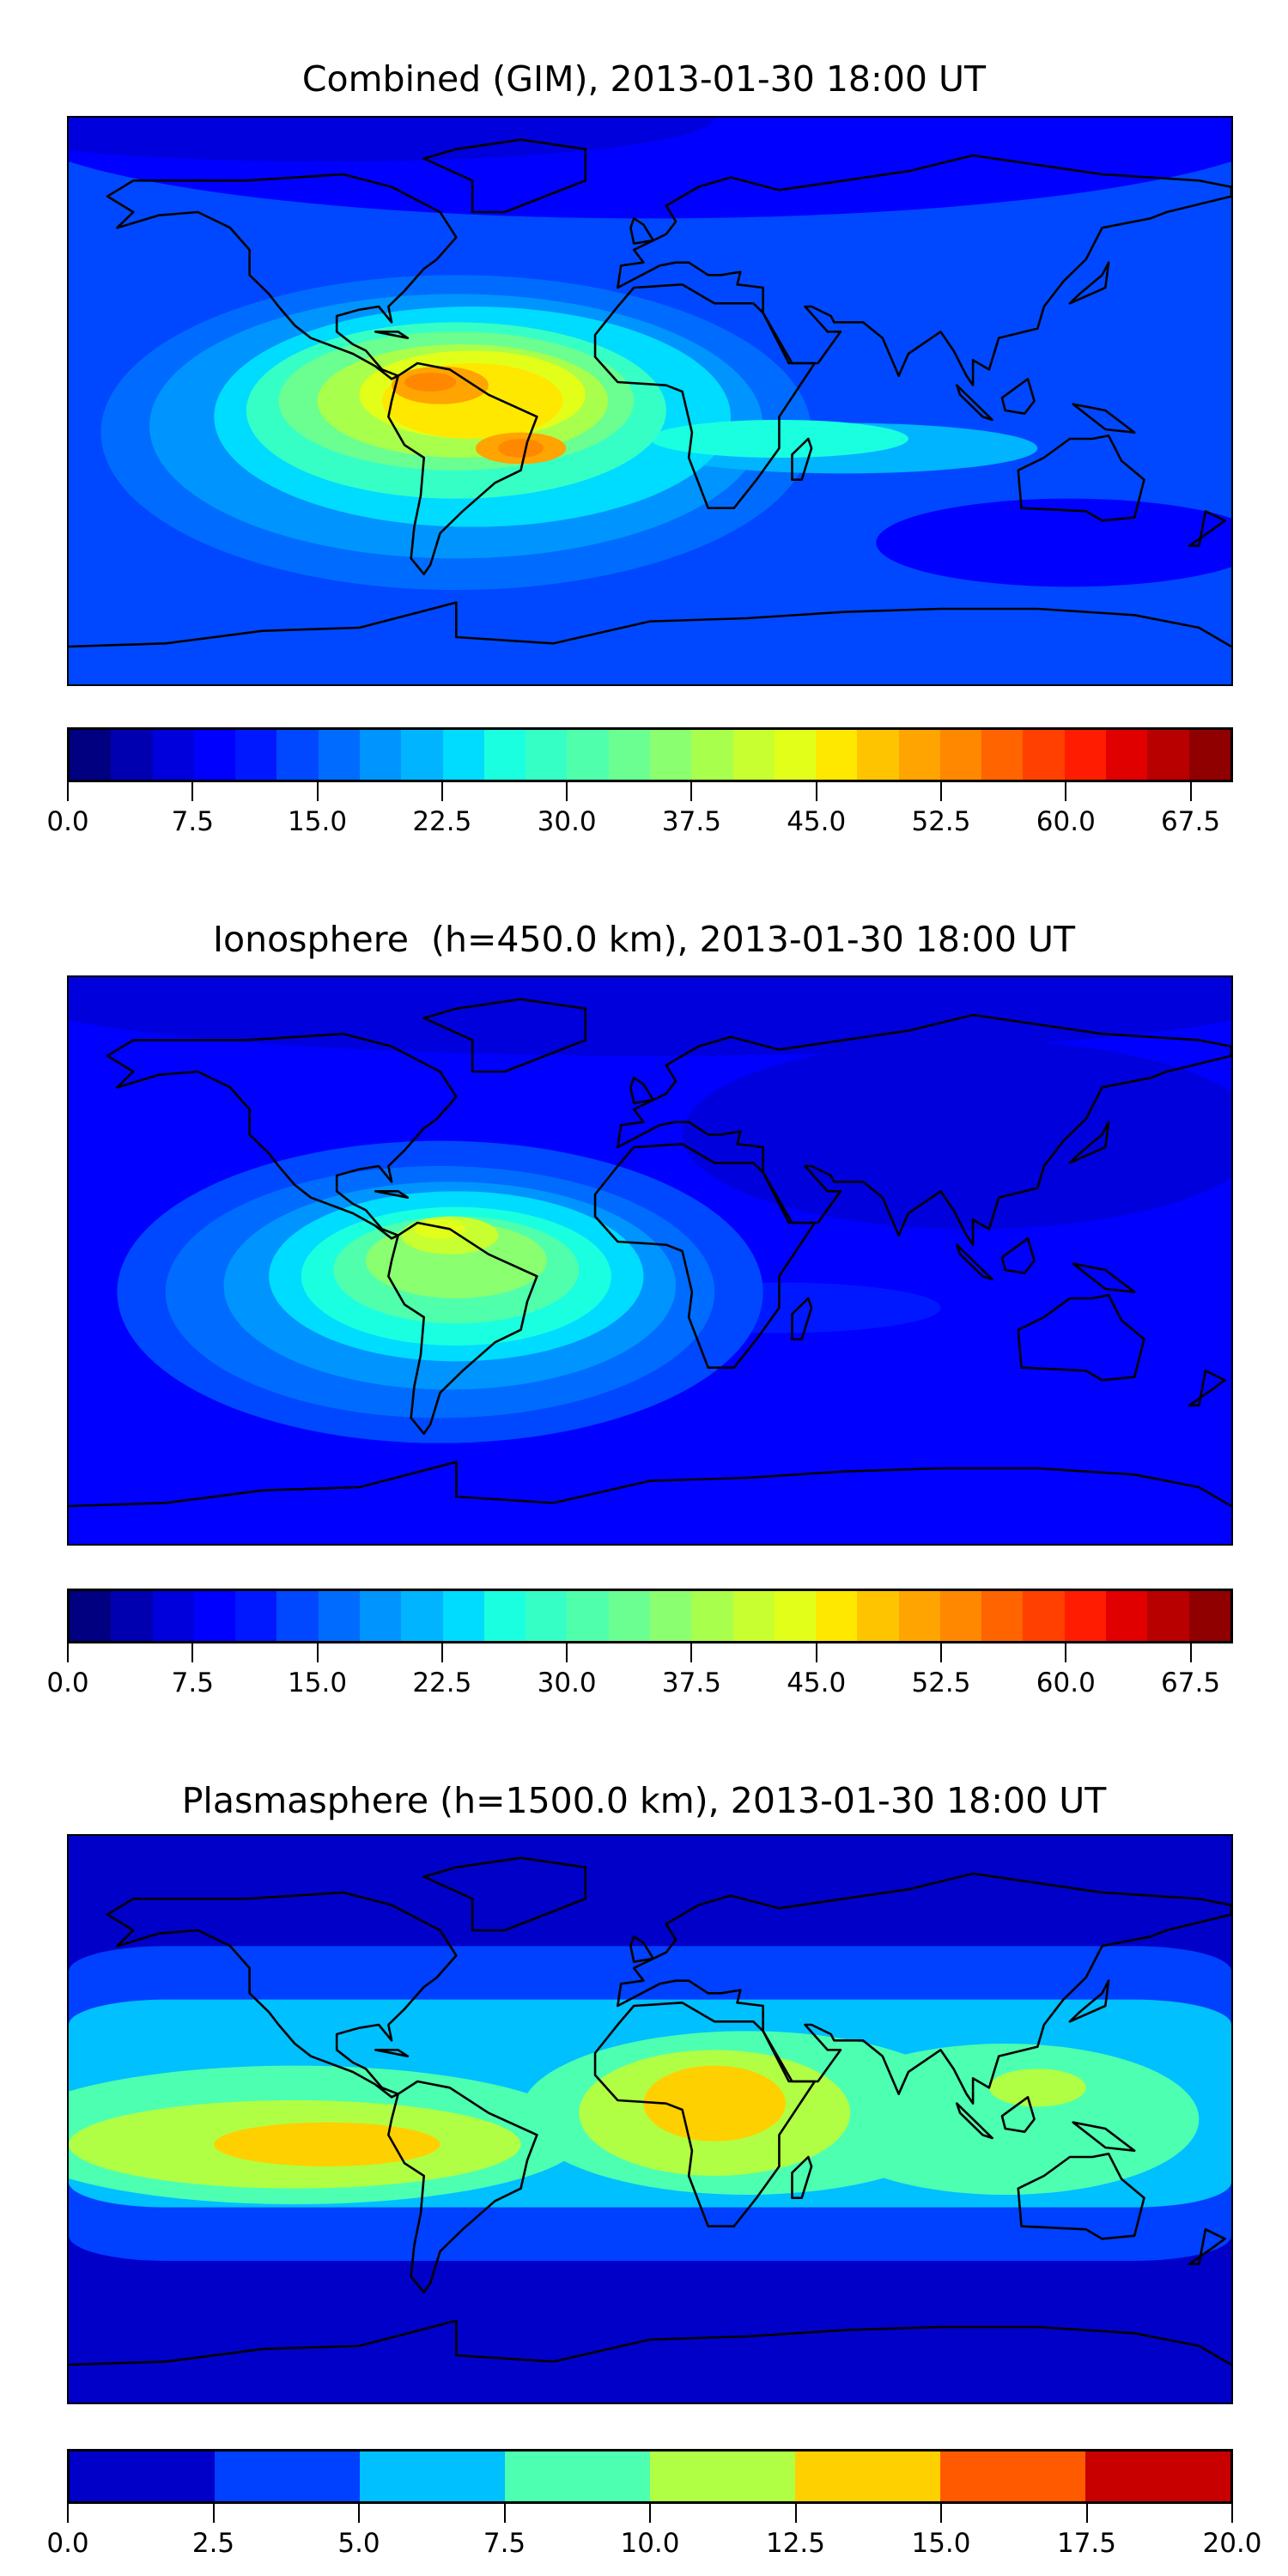 This screenshot has width=1288, height=2576. Describe the element at coordinates (442, 1683) in the screenshot. I see `colorbar-tick-label: 22.5` at that location.